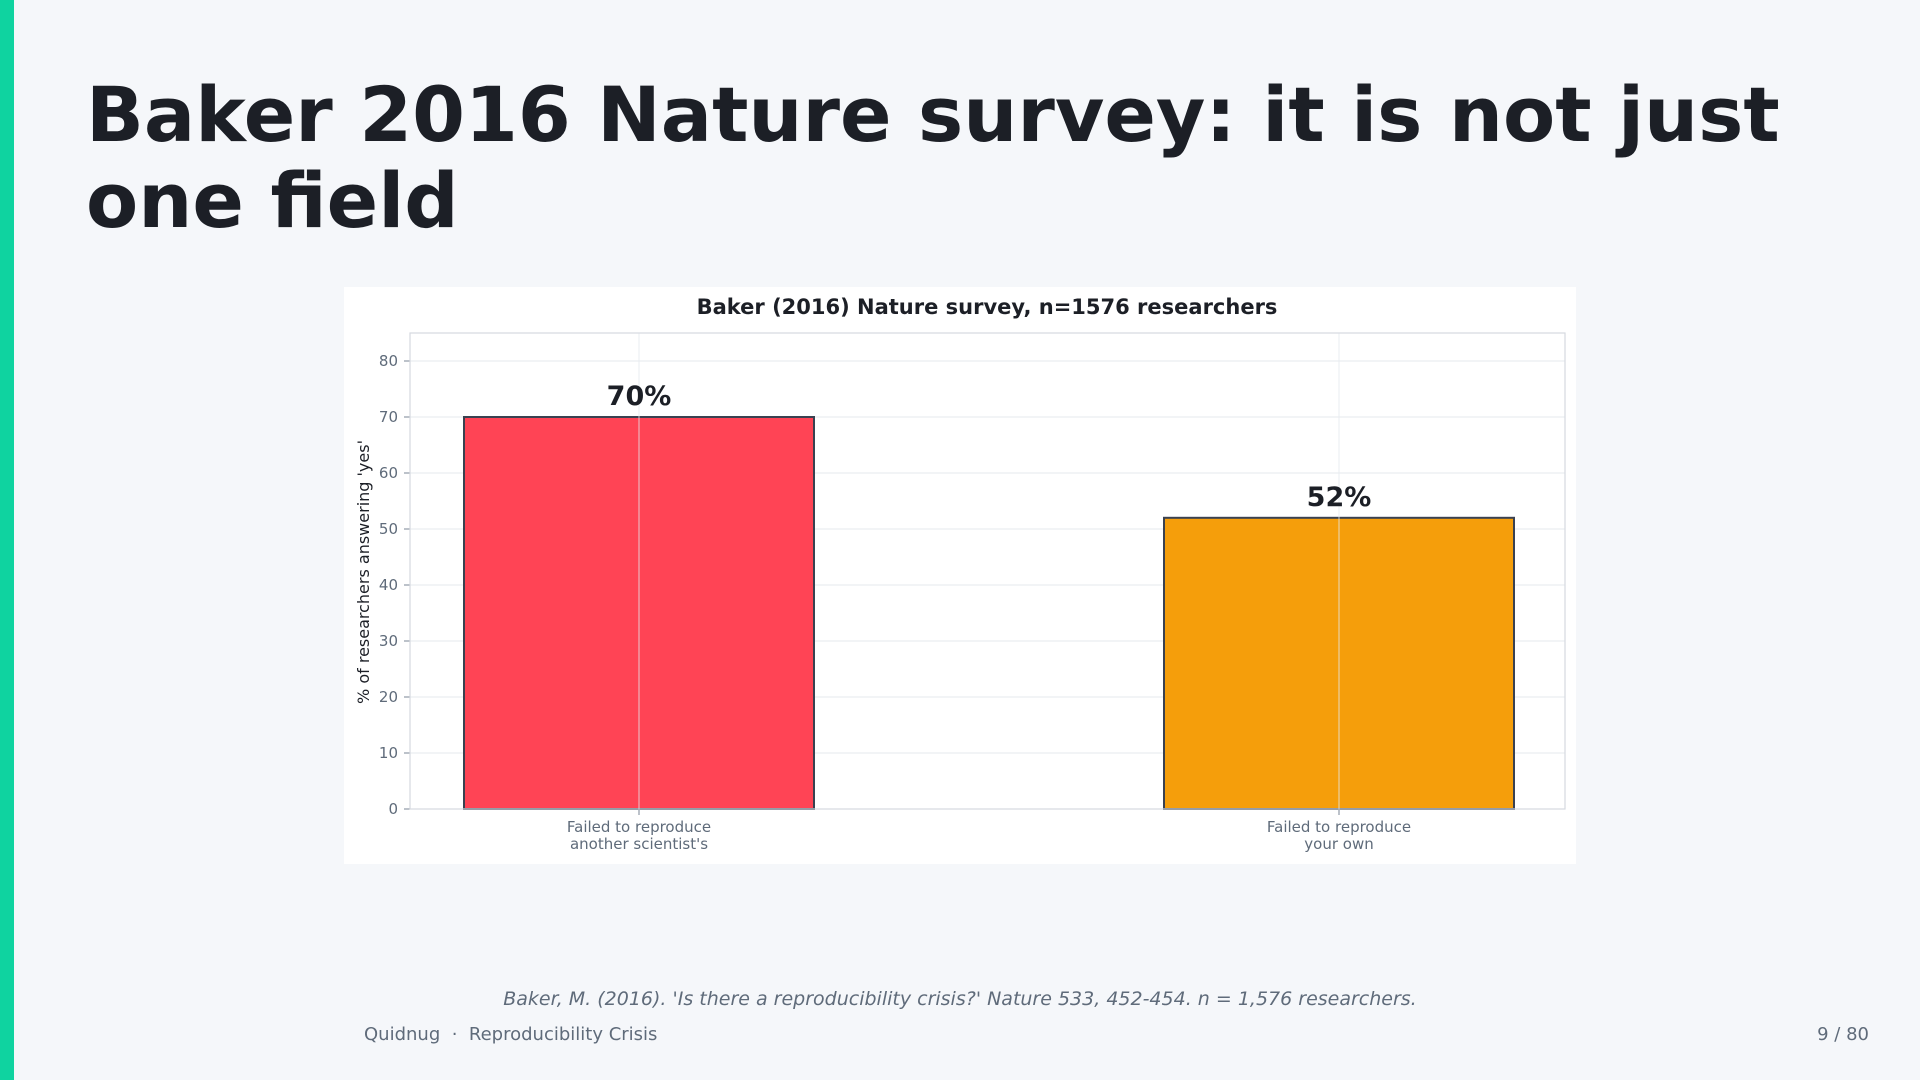  What do you see at coordinates (1339, 497) in the screenshot?
I see `bar-value-label: 52%` at bounding box center [1339, 497].